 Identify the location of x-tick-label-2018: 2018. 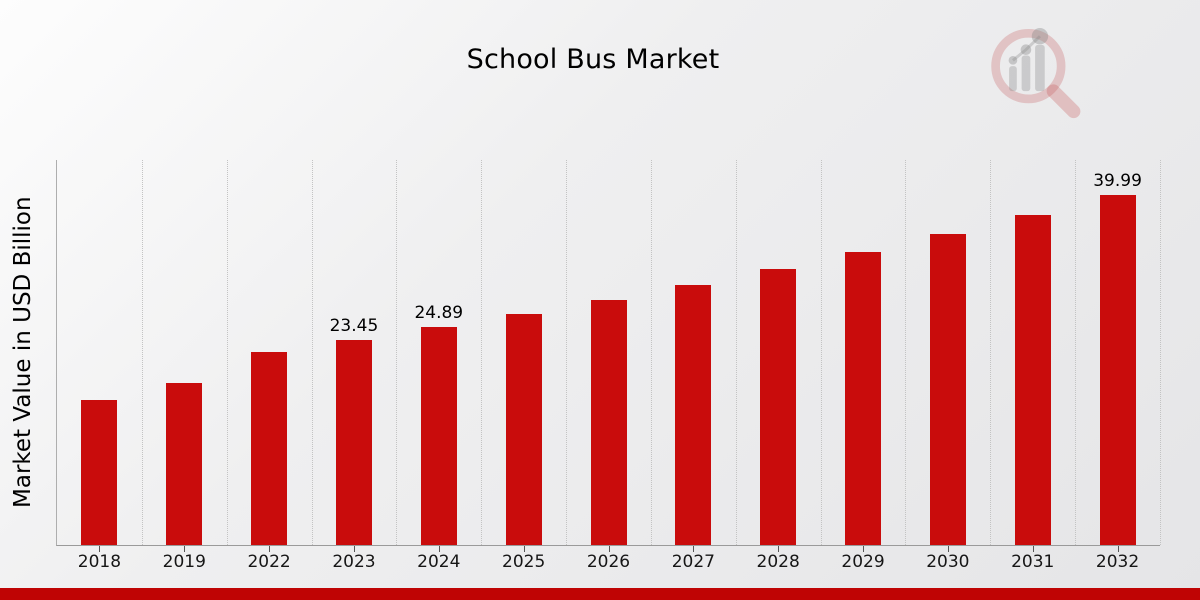
(99, 562).